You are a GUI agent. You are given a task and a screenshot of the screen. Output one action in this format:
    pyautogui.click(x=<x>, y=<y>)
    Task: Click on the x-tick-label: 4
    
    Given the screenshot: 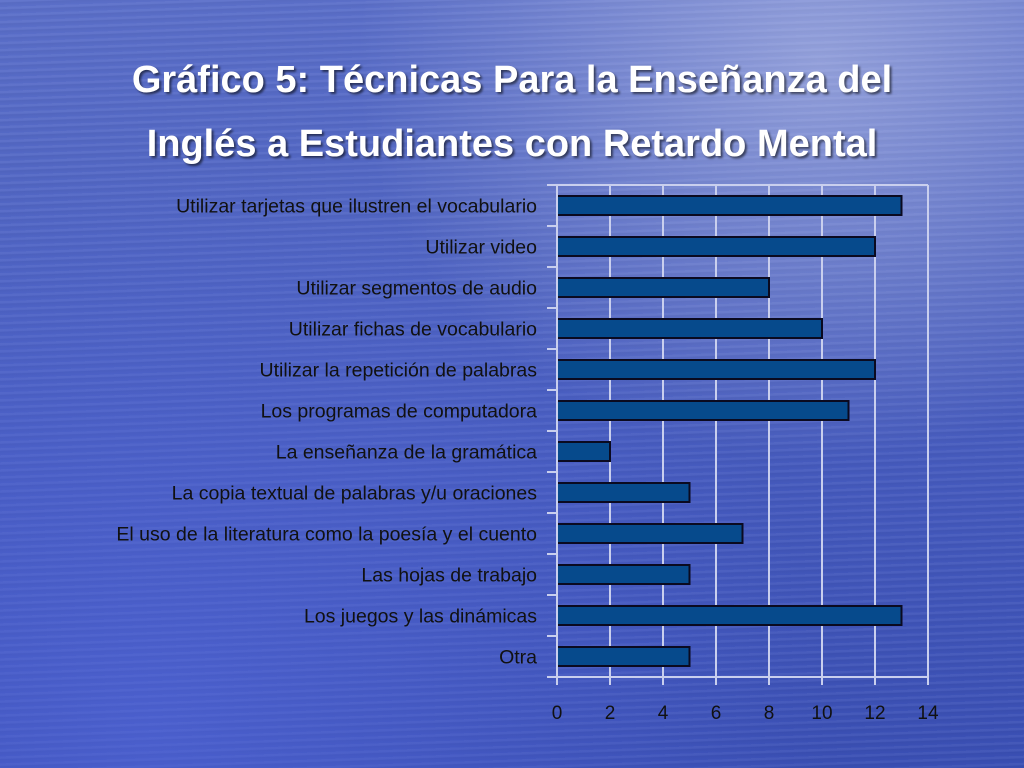 What is the action you would take?
    pyautogui.click(x=663, y=713)
    